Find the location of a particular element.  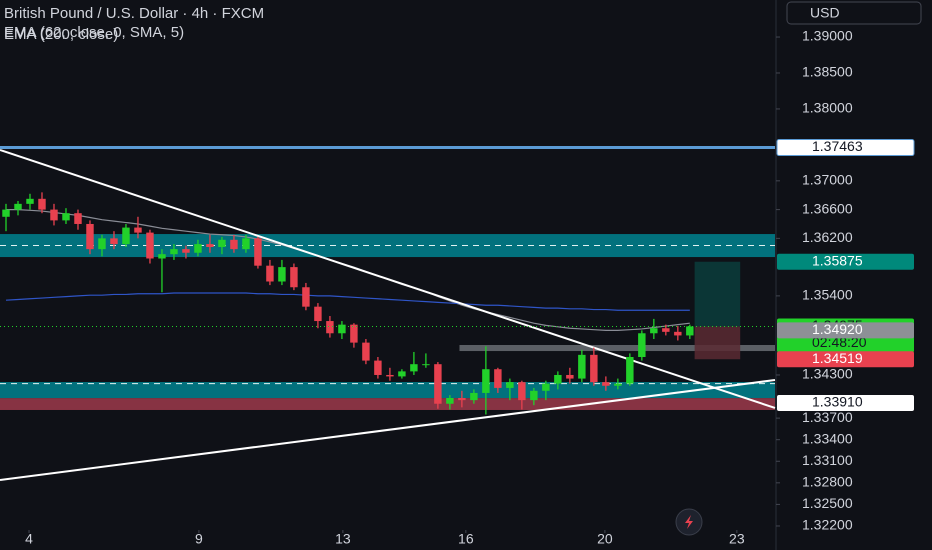

price-label: 1.34920 is located at coordinates (837, 329).